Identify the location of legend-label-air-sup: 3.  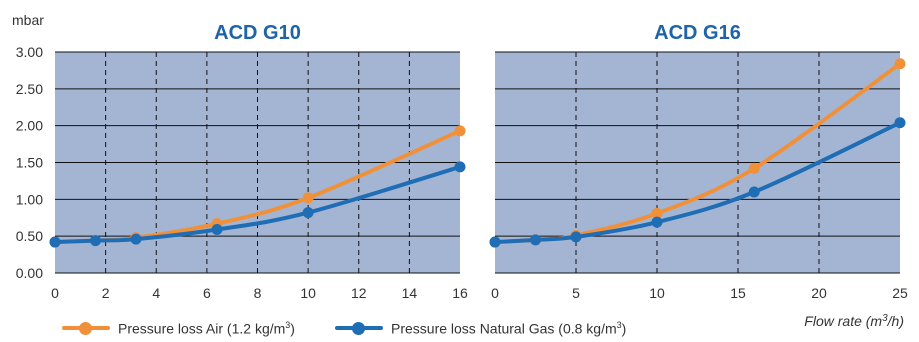
(288, 325).